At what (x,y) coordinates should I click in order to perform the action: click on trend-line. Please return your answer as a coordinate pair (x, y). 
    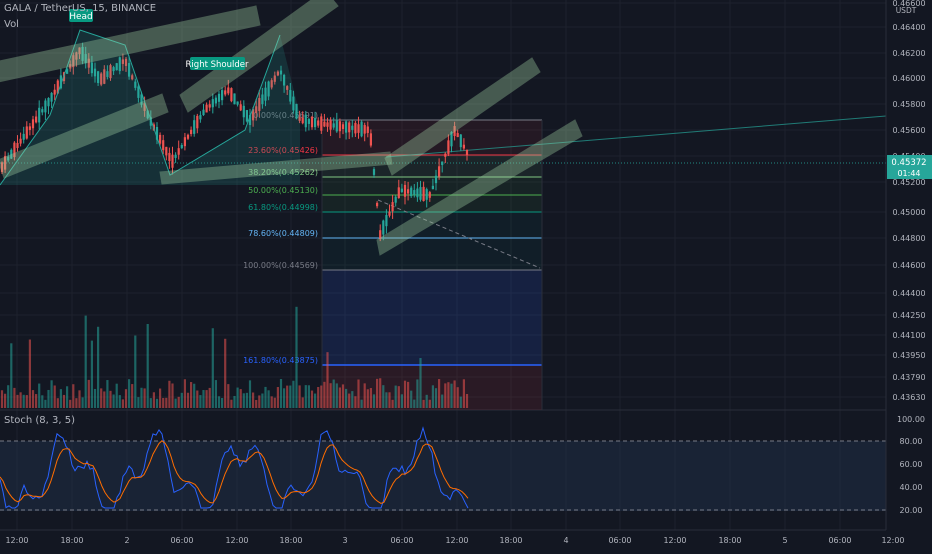
    Looking at the image, I should click on (636, 136).